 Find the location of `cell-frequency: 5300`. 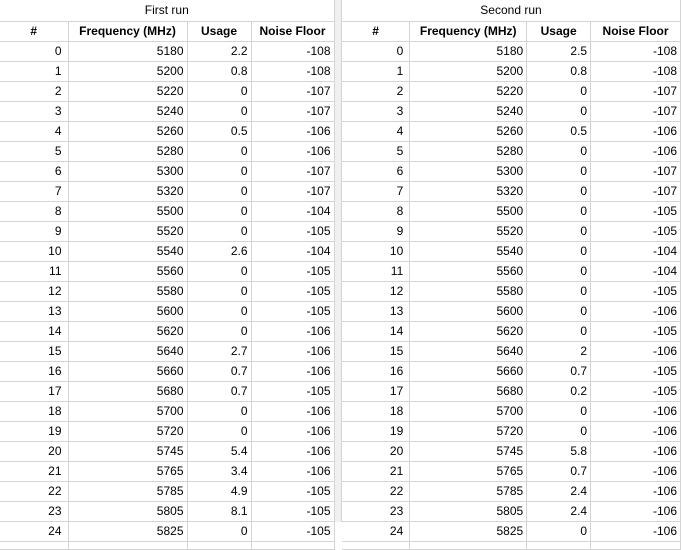

cell-frequency: 5300 is located at coordinates (128, 171).